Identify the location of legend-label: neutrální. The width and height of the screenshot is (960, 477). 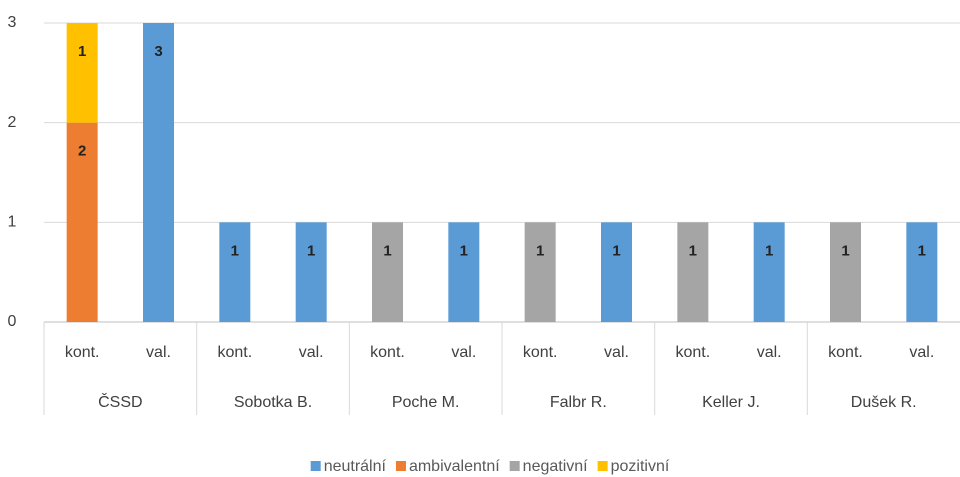
(355, 466).